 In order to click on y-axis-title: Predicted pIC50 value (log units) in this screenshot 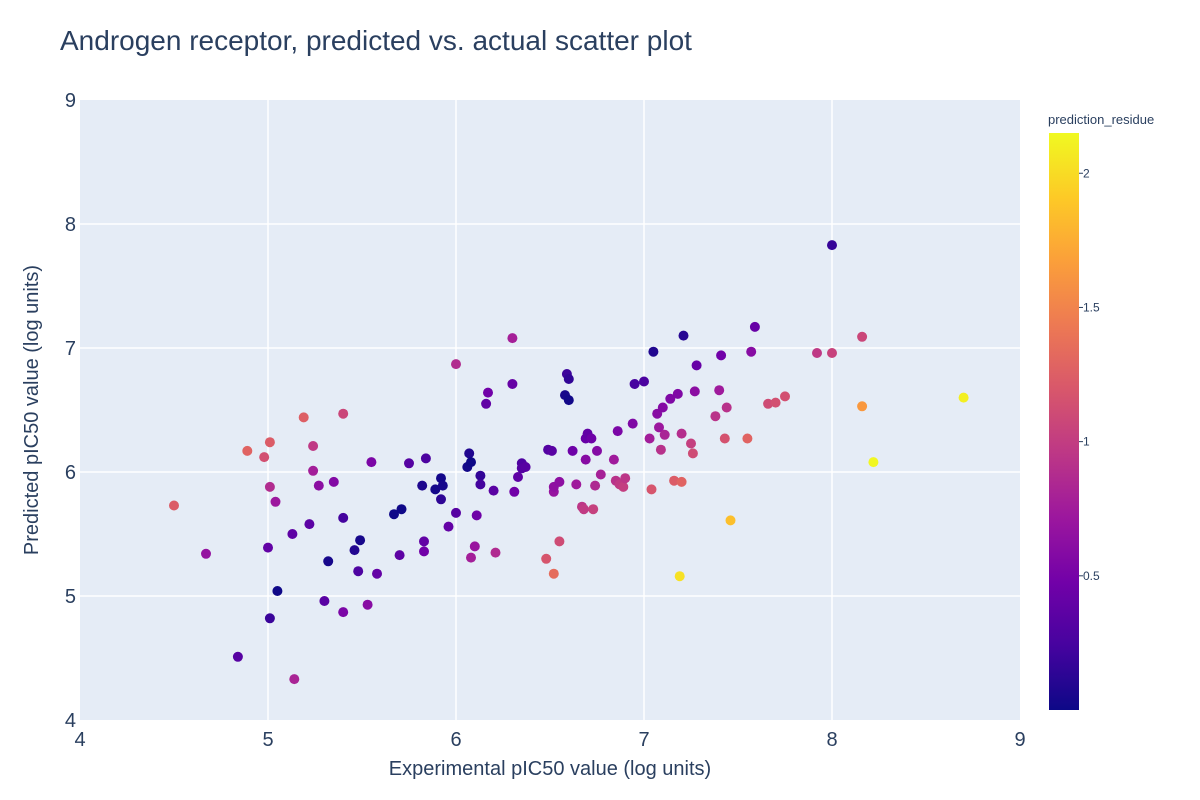, I will do `click(32, 410)`.